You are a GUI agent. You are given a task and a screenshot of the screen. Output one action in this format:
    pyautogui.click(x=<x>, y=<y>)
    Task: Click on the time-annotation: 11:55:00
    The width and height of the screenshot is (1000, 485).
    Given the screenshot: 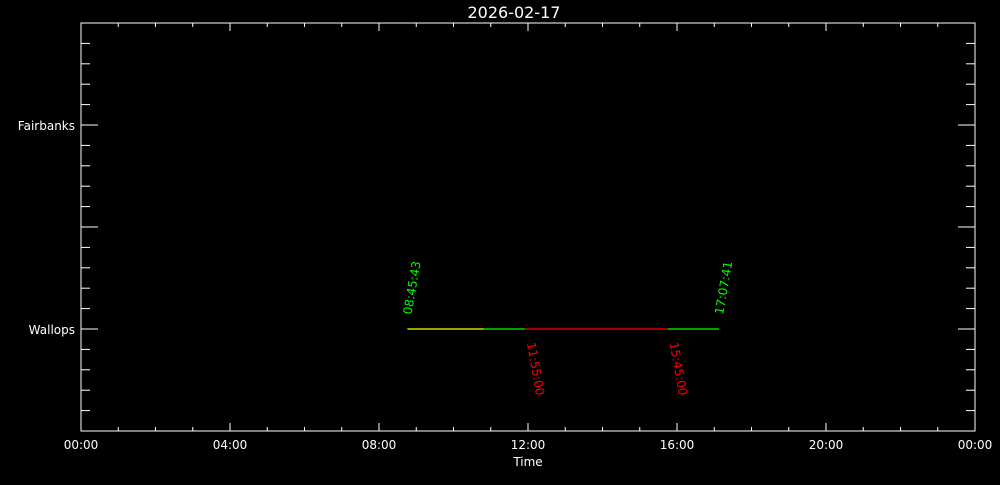 What is the action you would take?
    pyautogui.click(x=535, y=369)
    